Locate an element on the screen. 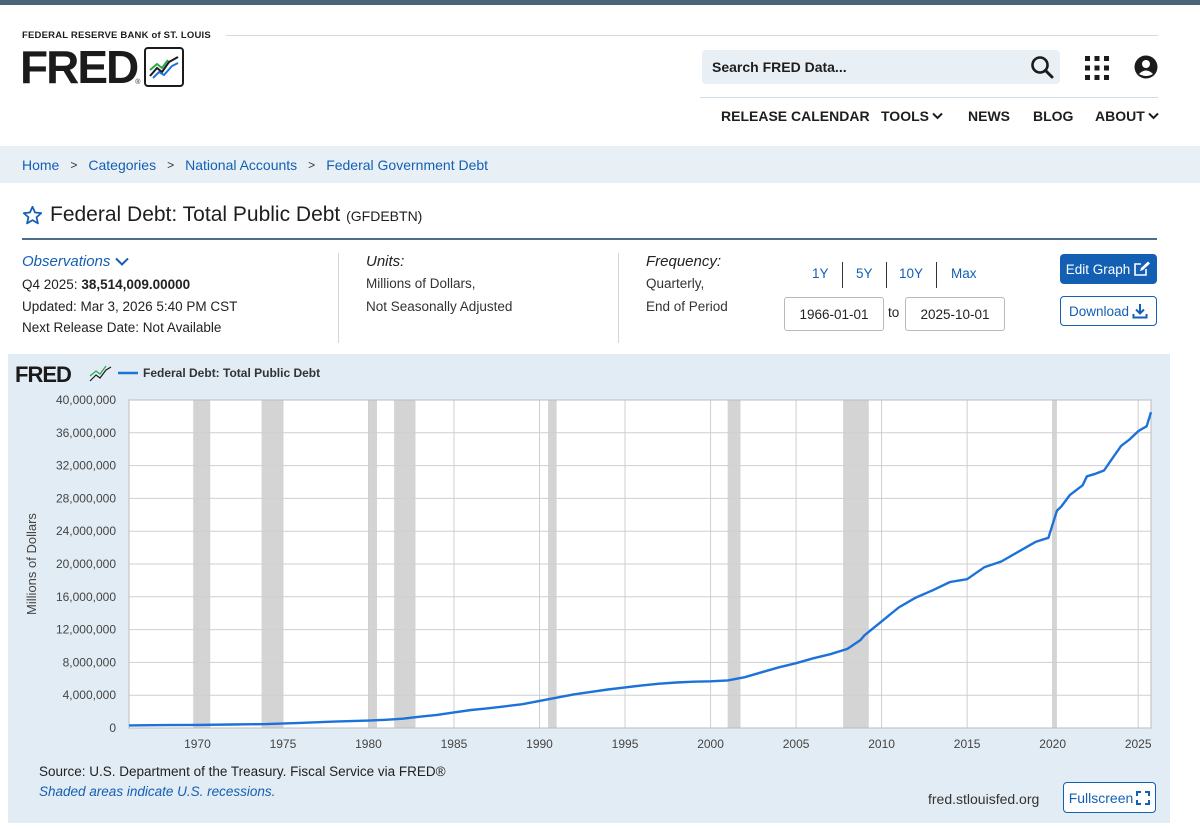 Image resolution: width=1200 pixels, height=829 pixels. frequency-line-1: Quarterly, is located at coordinates (675, 283).